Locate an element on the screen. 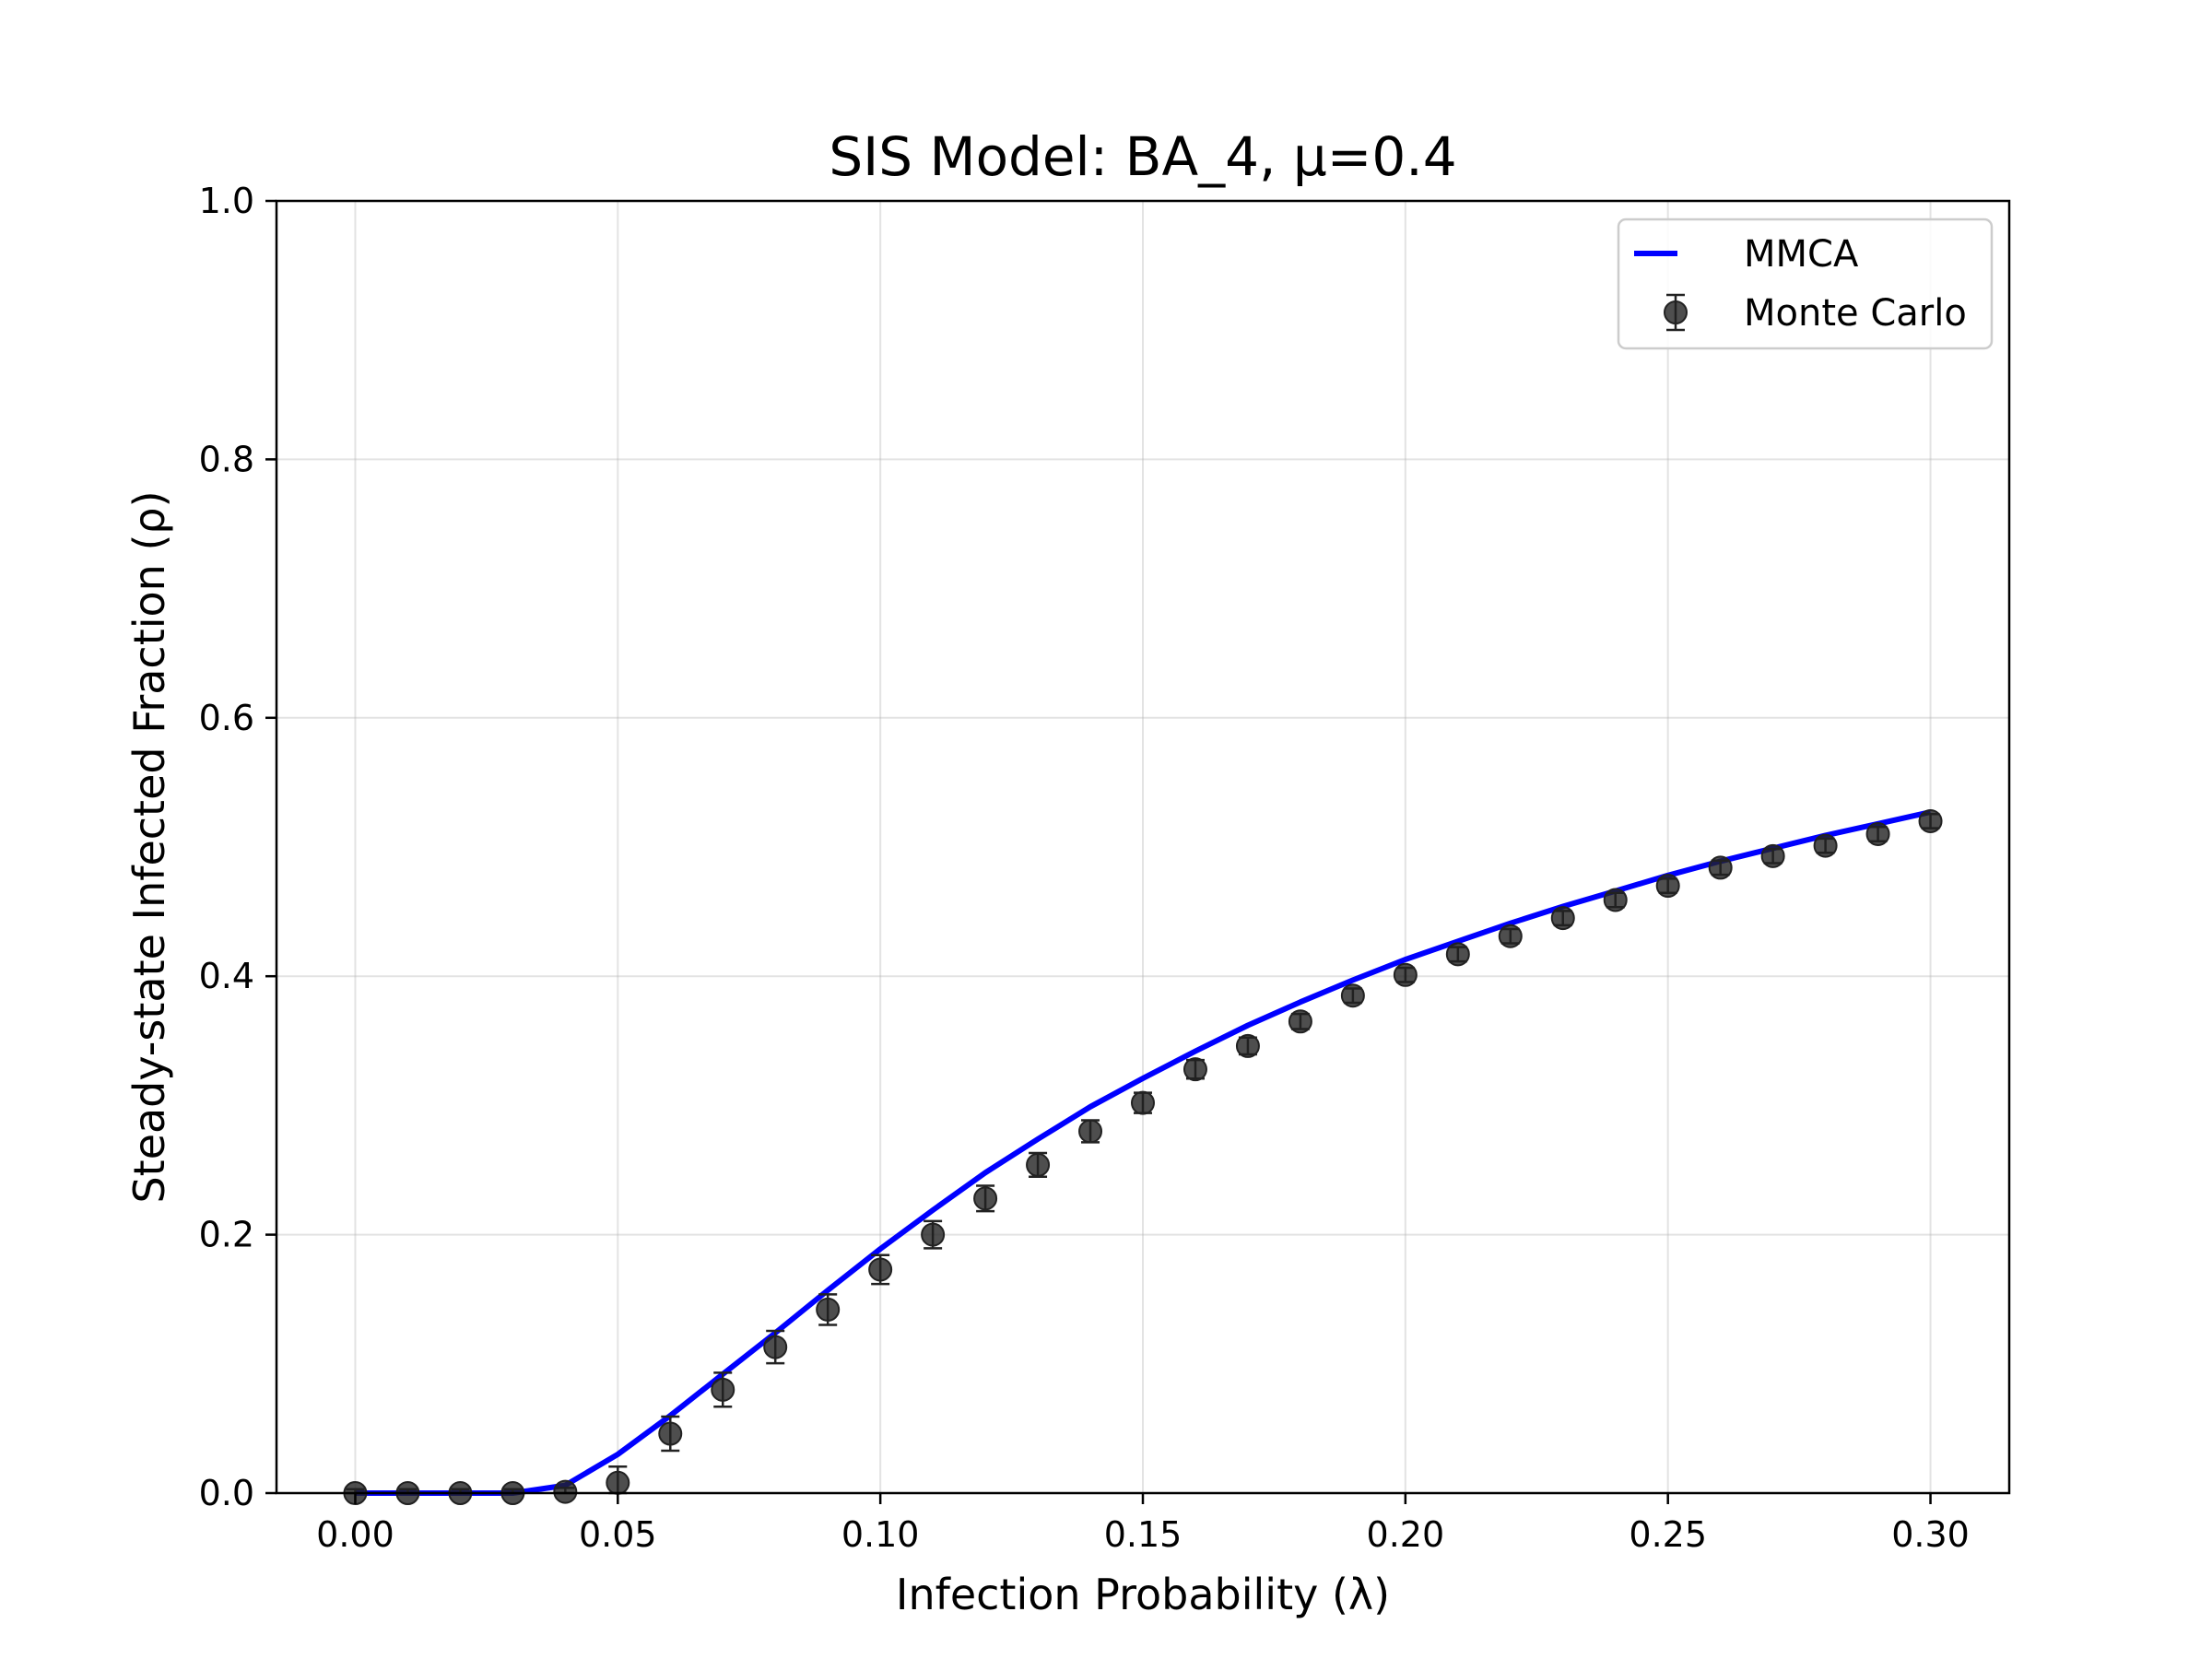  y-tick-label: 0.0 is located at coordinates (226, 1493).